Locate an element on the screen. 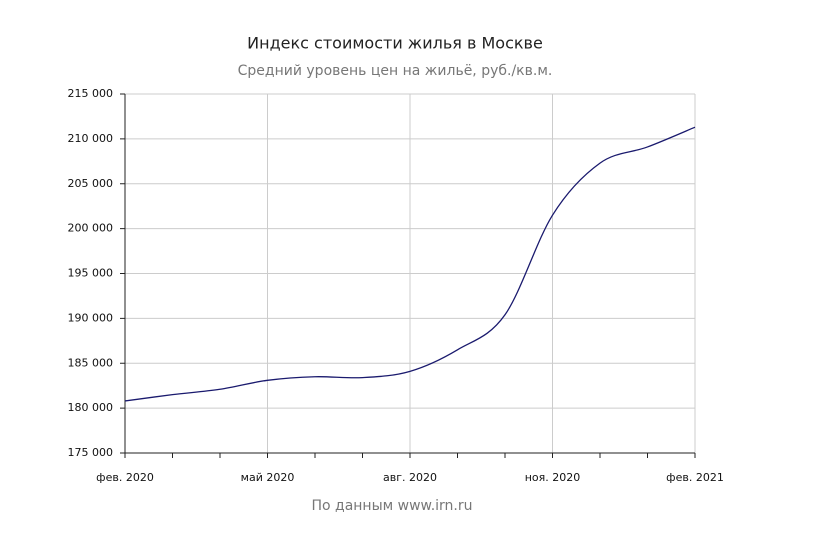 The image size is (820, 550). x-tick-label: май 2020 is located at coordinates (268, 477).